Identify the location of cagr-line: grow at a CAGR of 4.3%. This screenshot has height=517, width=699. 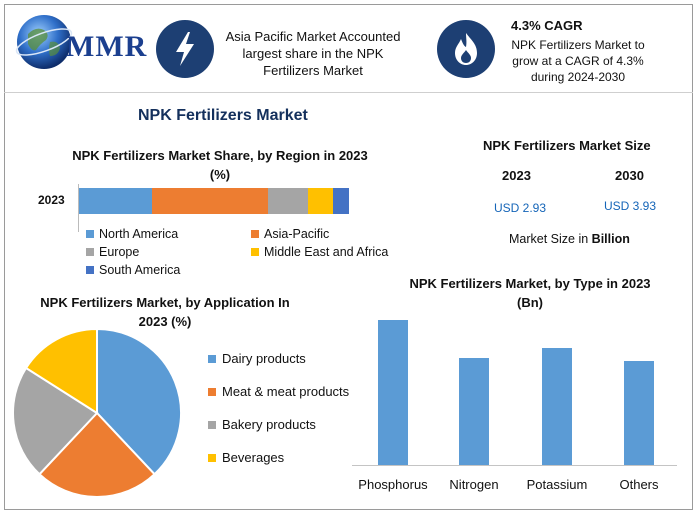
(578, 61).